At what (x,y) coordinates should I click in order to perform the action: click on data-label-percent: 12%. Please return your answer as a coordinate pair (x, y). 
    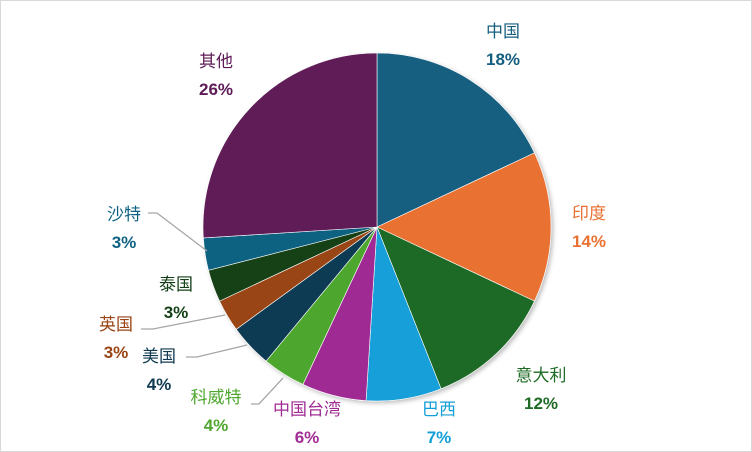
    Looking at the image, I should click on (541, 403).